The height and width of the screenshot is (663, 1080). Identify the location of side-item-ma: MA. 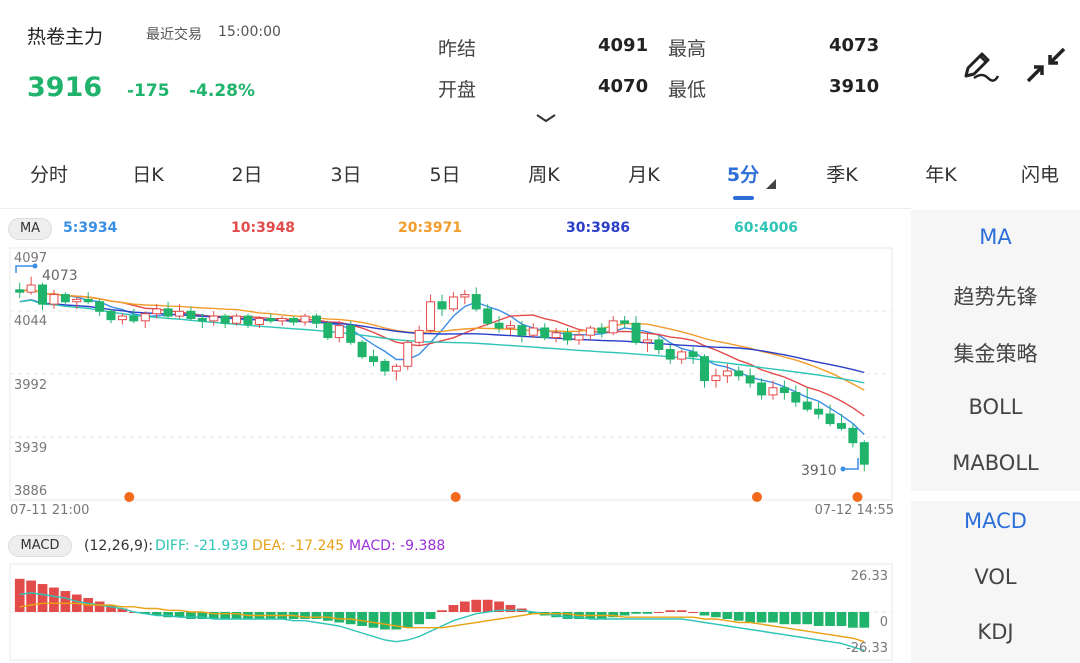
(995, 237).